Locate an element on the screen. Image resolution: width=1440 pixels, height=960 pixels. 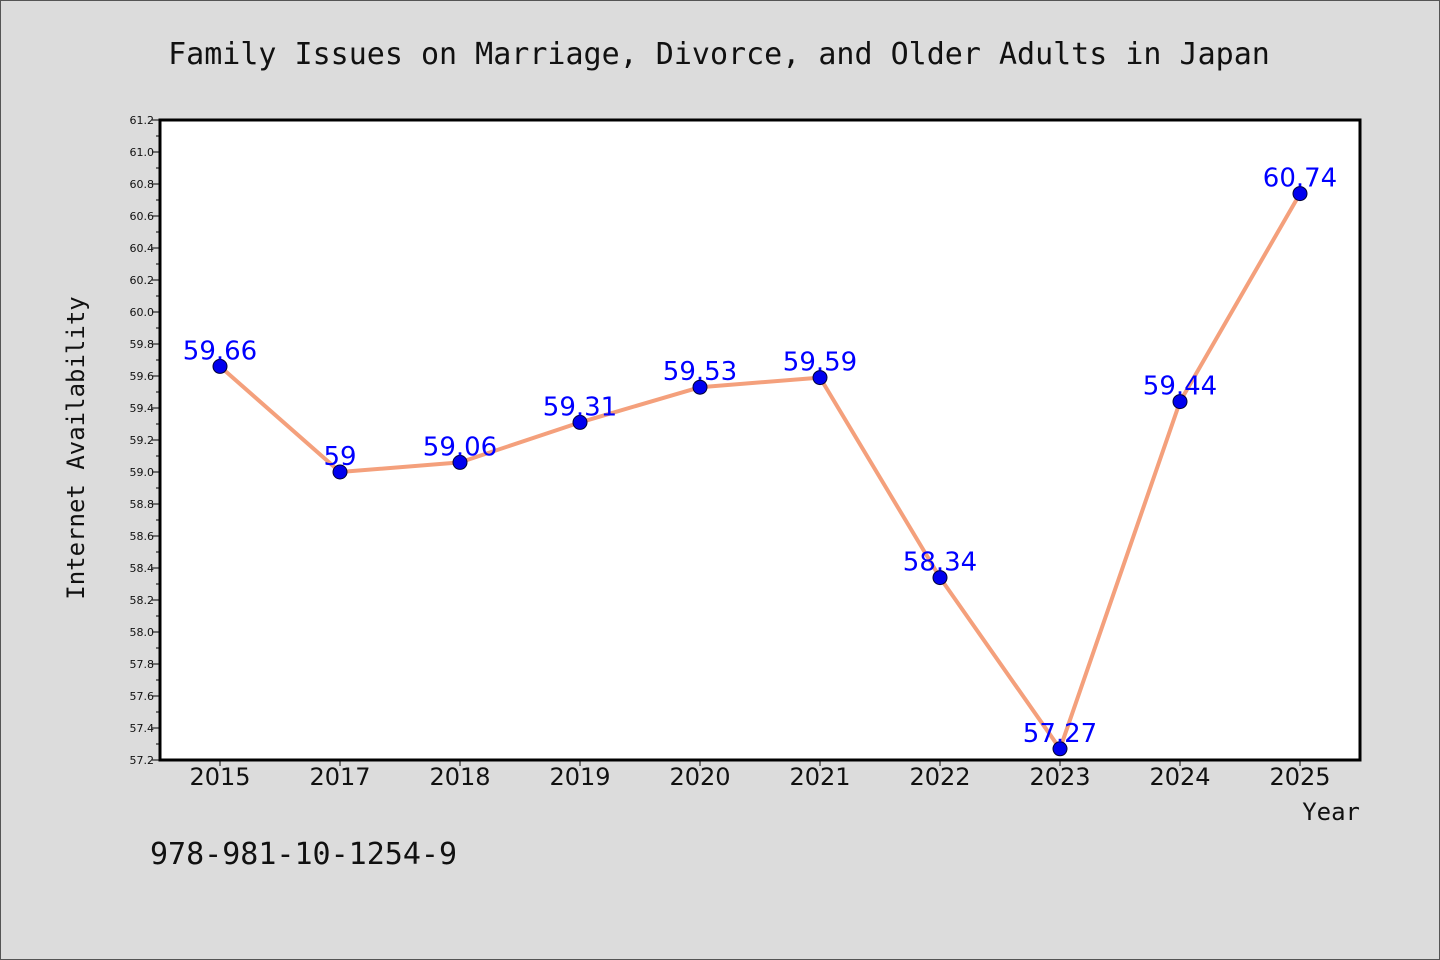
y-tick-label: 61.0 is located at coordinates (142, 152).